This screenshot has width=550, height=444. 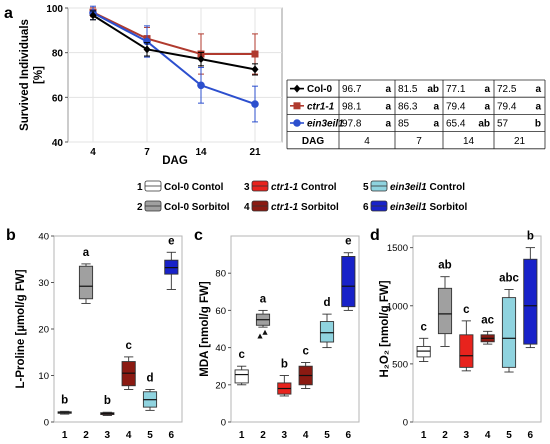 I want to click on y-axis-title-c: MDA [nmol/g FW], so click(x=205, y=329).